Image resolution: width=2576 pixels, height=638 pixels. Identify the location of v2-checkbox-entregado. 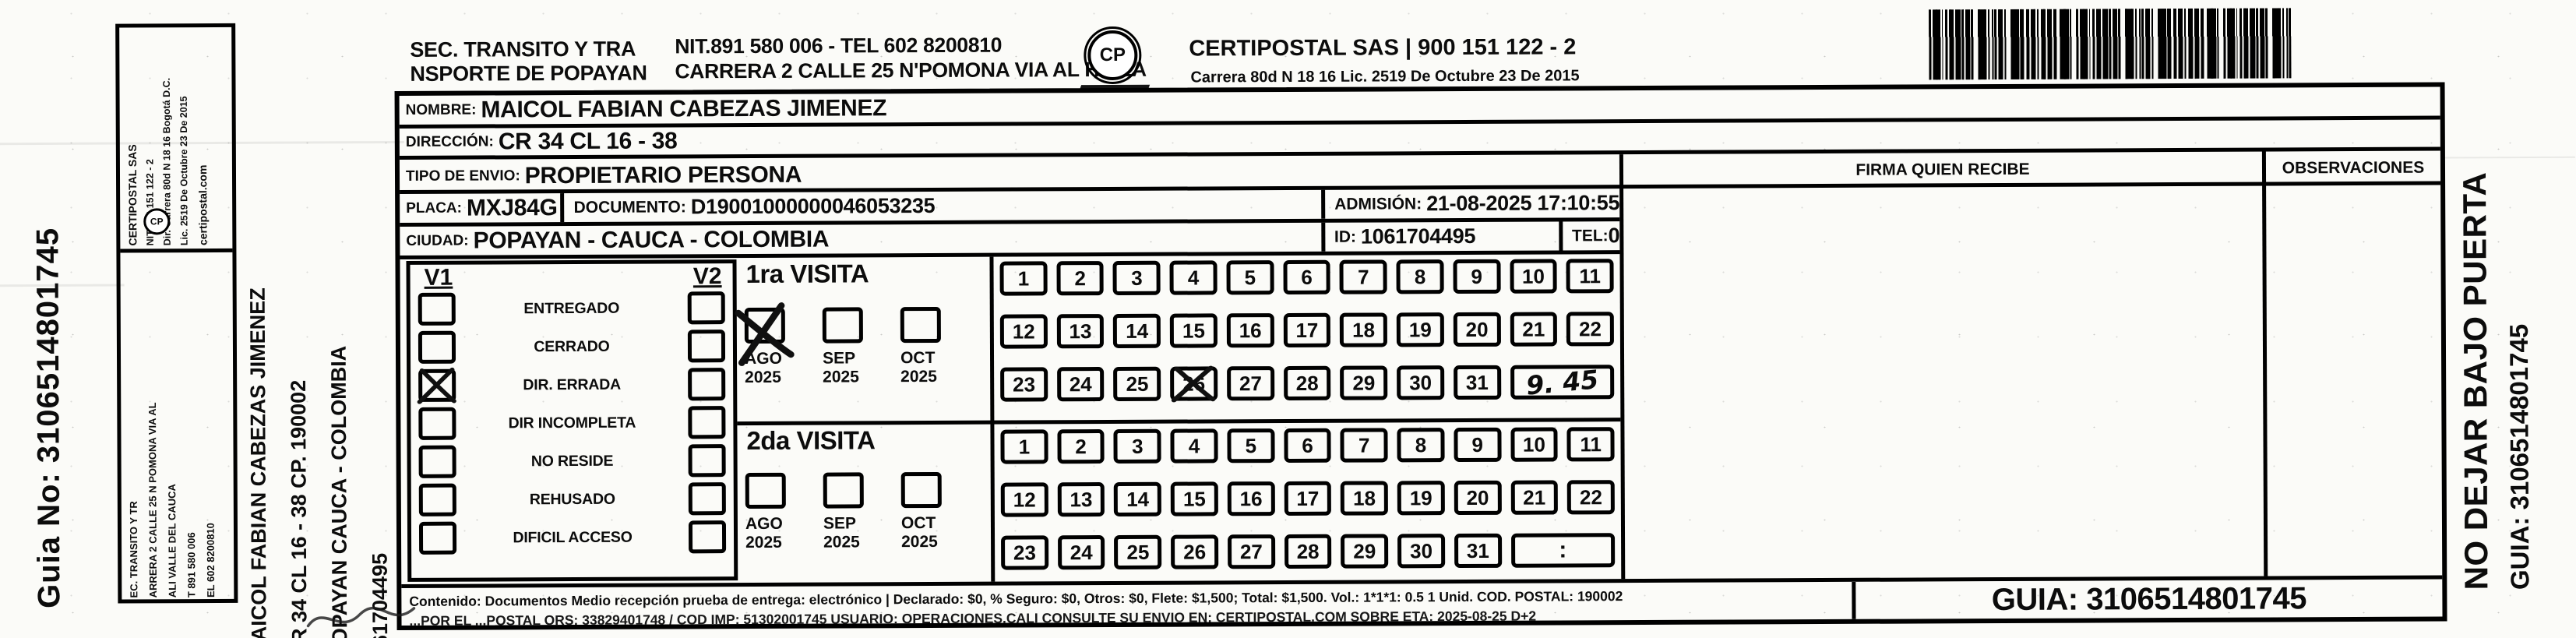
(706, 308).